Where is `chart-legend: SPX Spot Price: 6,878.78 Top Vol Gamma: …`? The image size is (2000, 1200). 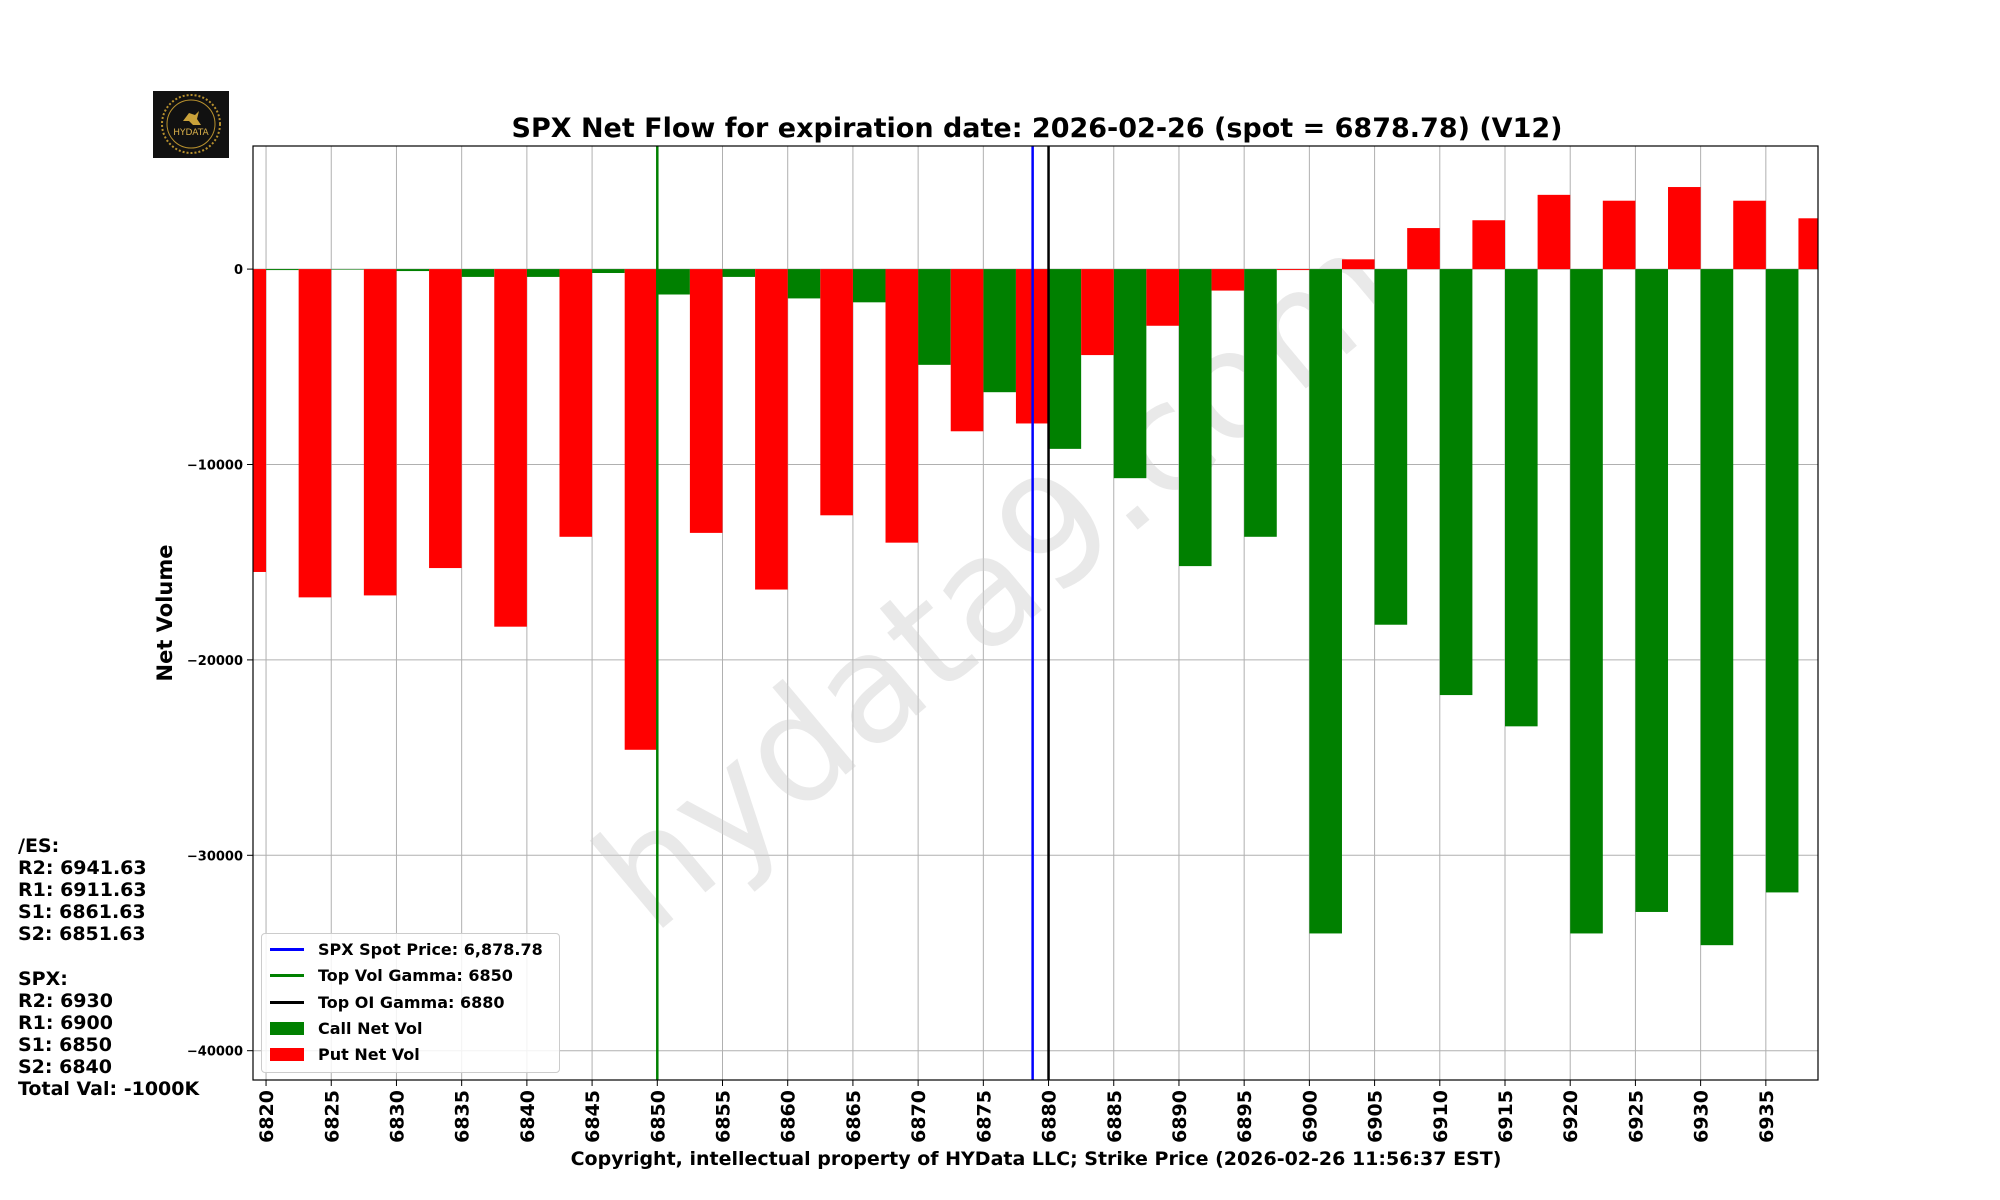 chart-legend: SPX Spot Price: 6,878.78 Top Vol Gamma: … is located at coordinates (410, 1003).